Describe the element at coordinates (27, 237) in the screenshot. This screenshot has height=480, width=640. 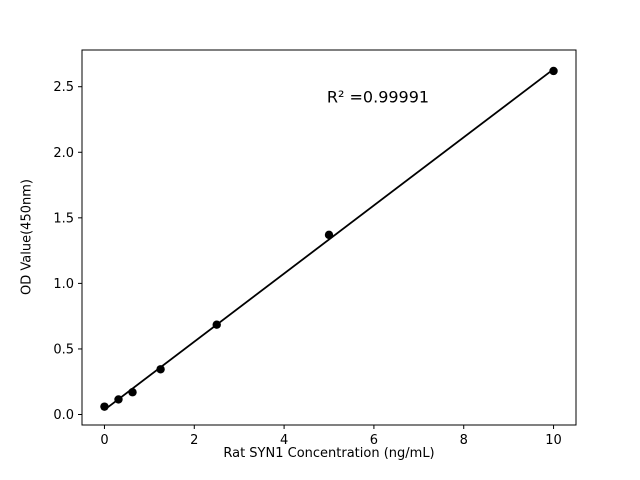
I see `y-axis-title: OD Value(450nm)` at that location.